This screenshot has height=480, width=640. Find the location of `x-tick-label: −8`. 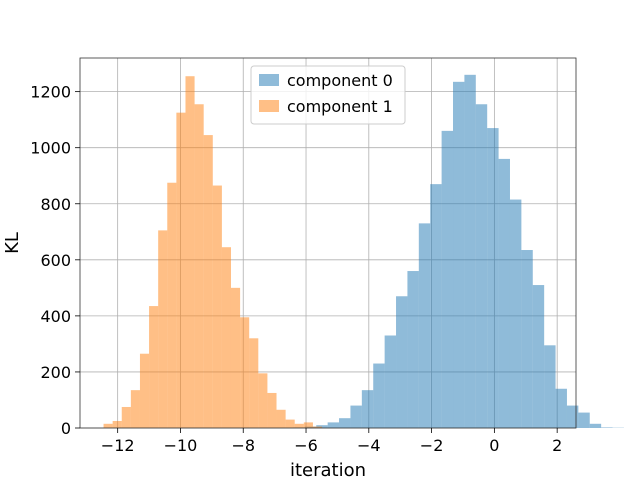

x-tick-label: −8 is located at coordinates (243, 445).